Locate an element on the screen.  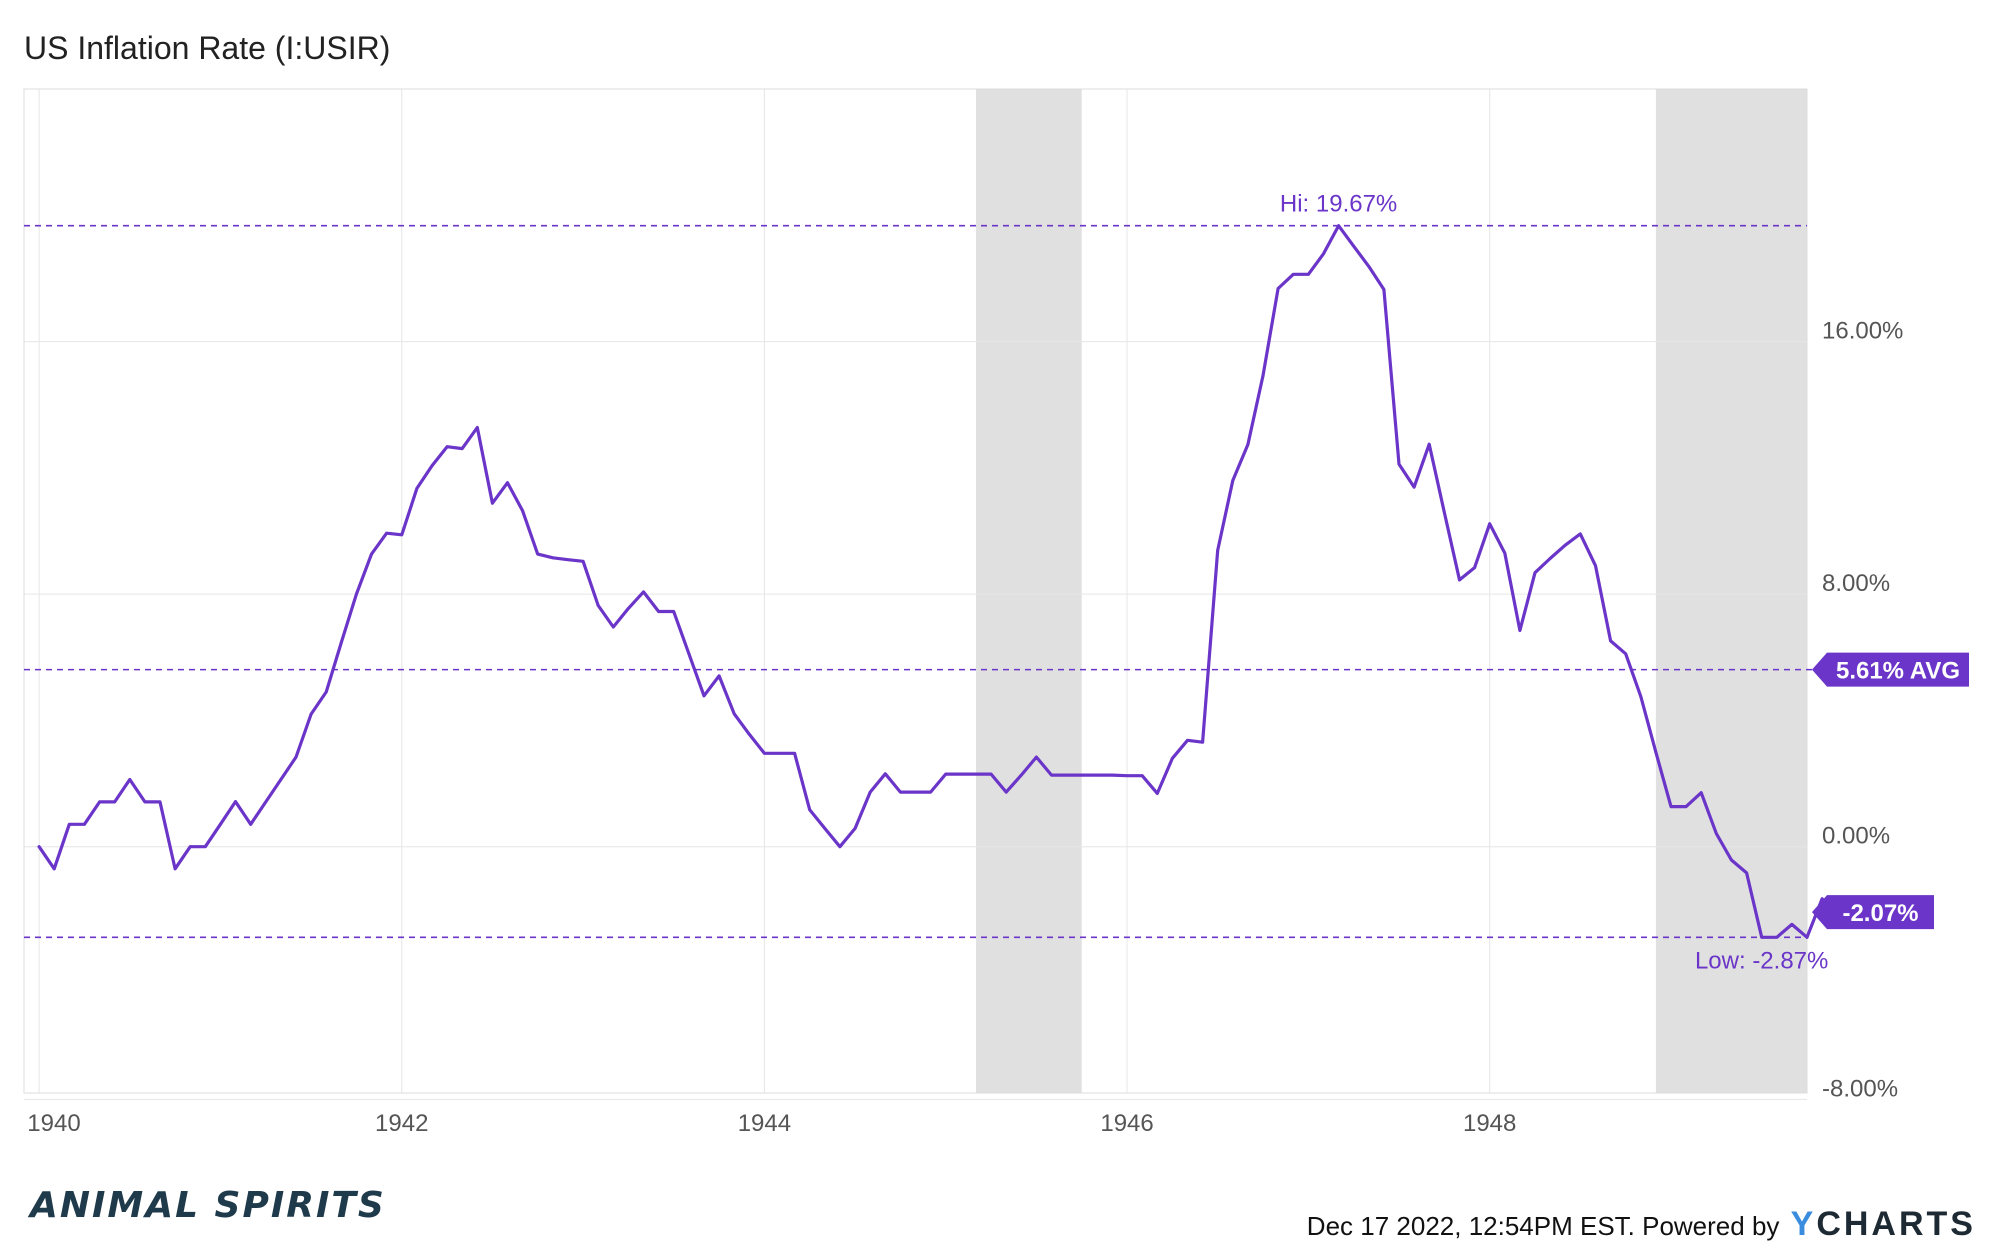
footer-timestamp: Dec 17 2022, 12:54PM EST. Powered by is located at coordinates (1543, 1226).